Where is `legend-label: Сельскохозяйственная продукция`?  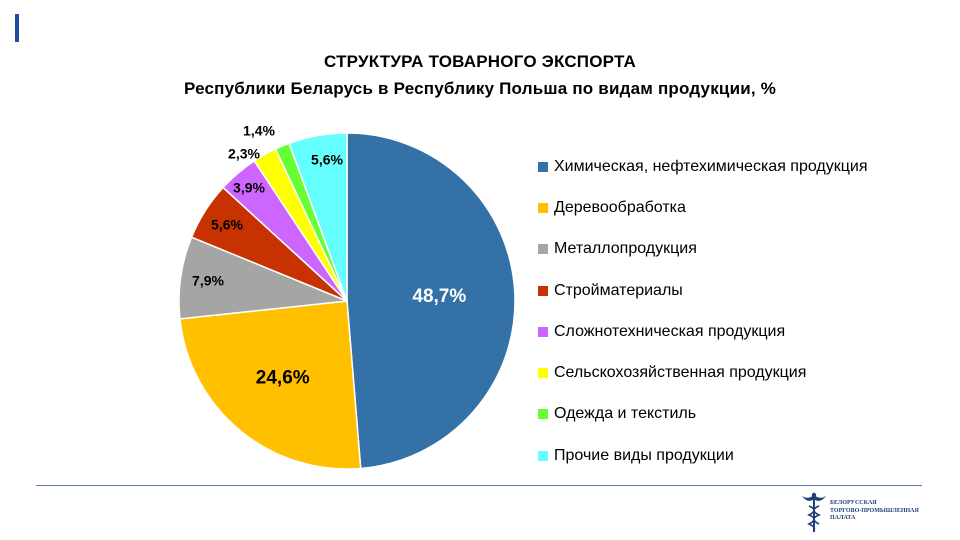
legend-label: Сельскохозяйственная продукция is located at coordinates (680, 373).